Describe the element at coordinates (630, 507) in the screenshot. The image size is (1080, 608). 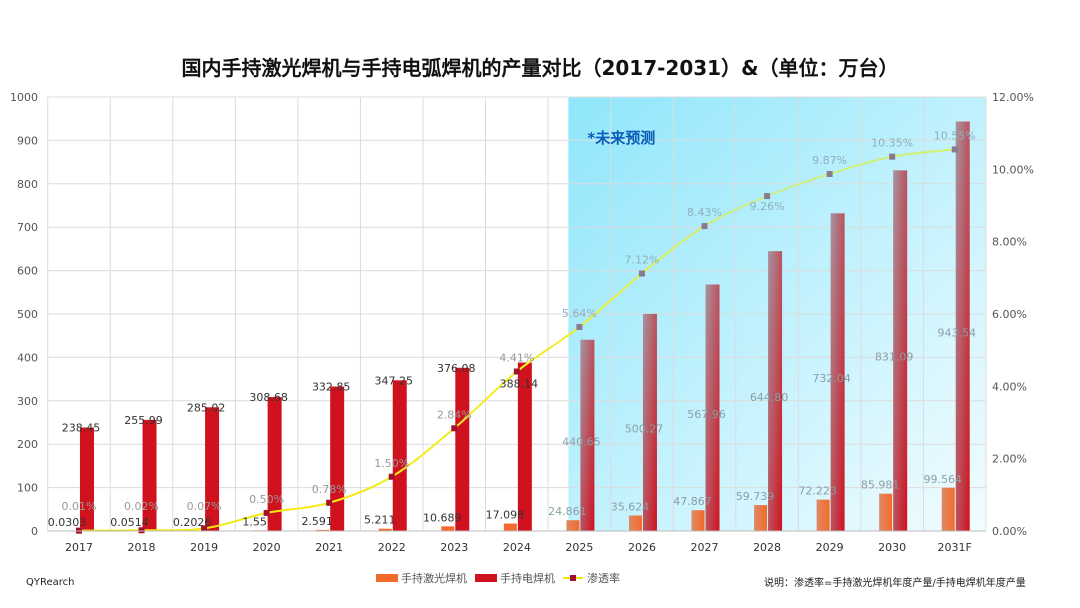
I see `label-laser: 35.624` at that location.